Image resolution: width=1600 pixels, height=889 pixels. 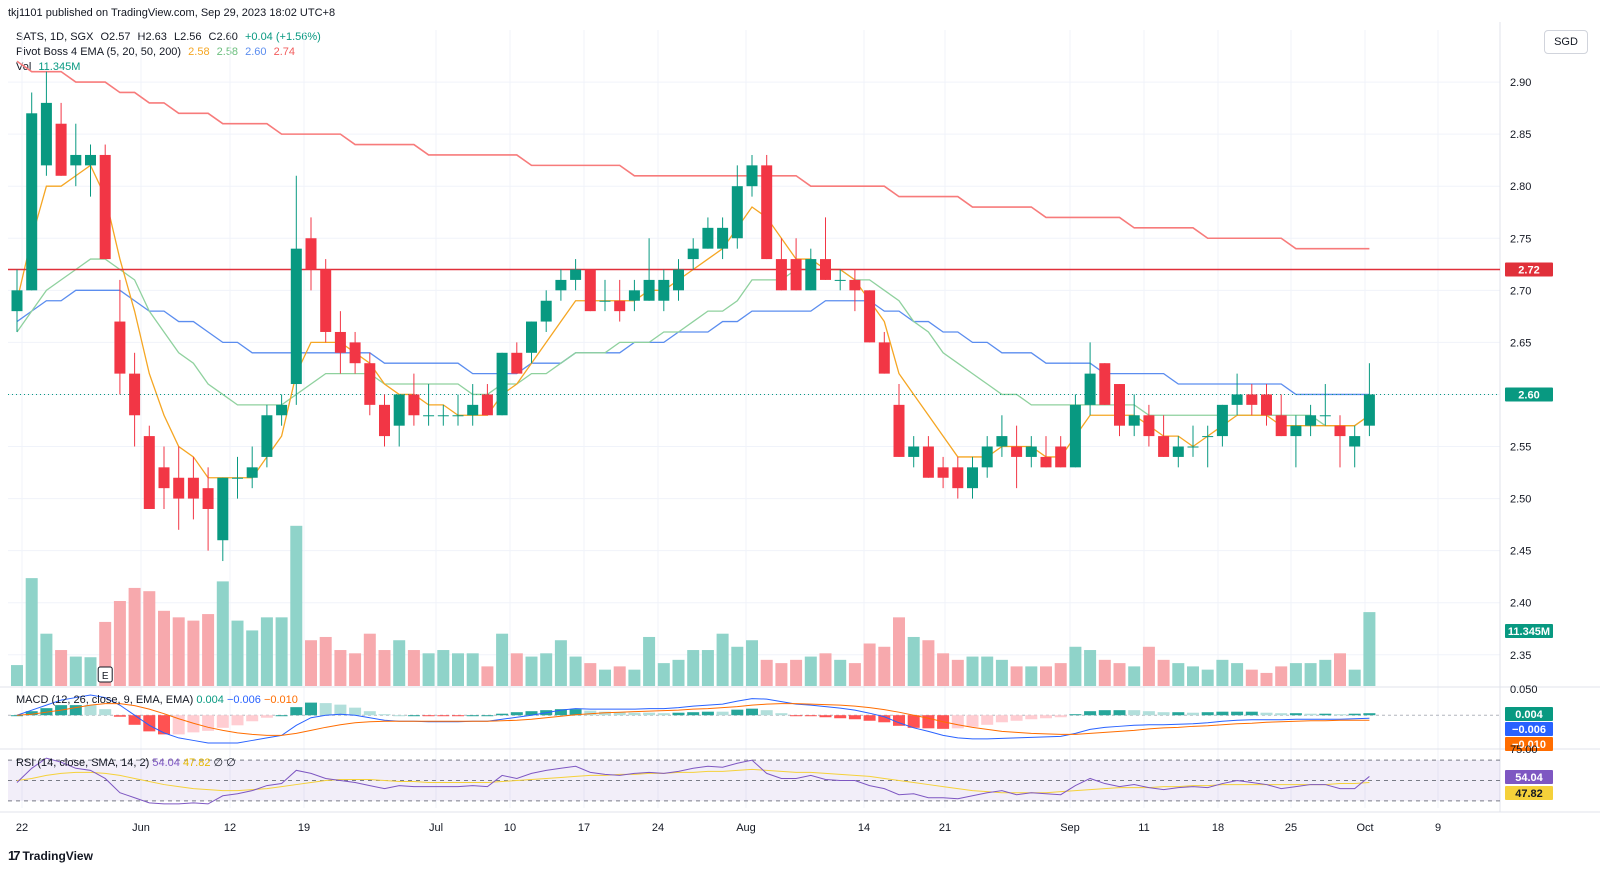 What do you see at coordinates (83, 763) in the screenshot?
I see `rsi-label: RSI (14, close, SMA, 14, 2)` at bounding box center [83, 763].